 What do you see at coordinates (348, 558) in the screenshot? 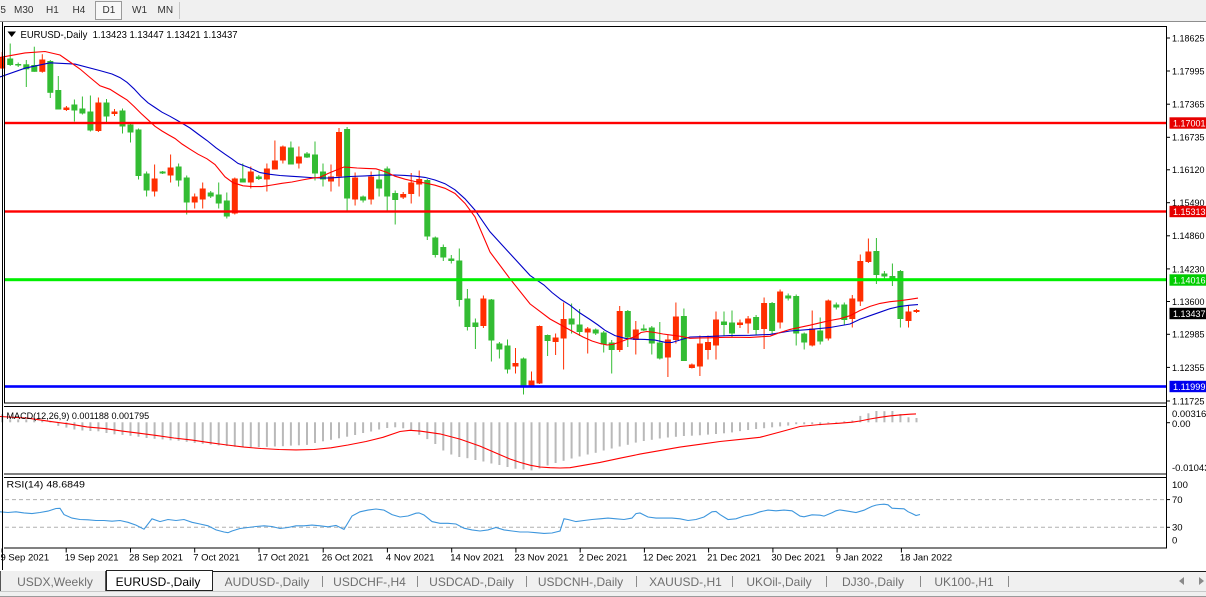
I see `svg-text: 26 Oct 2021` at bounding box center [348, 558].